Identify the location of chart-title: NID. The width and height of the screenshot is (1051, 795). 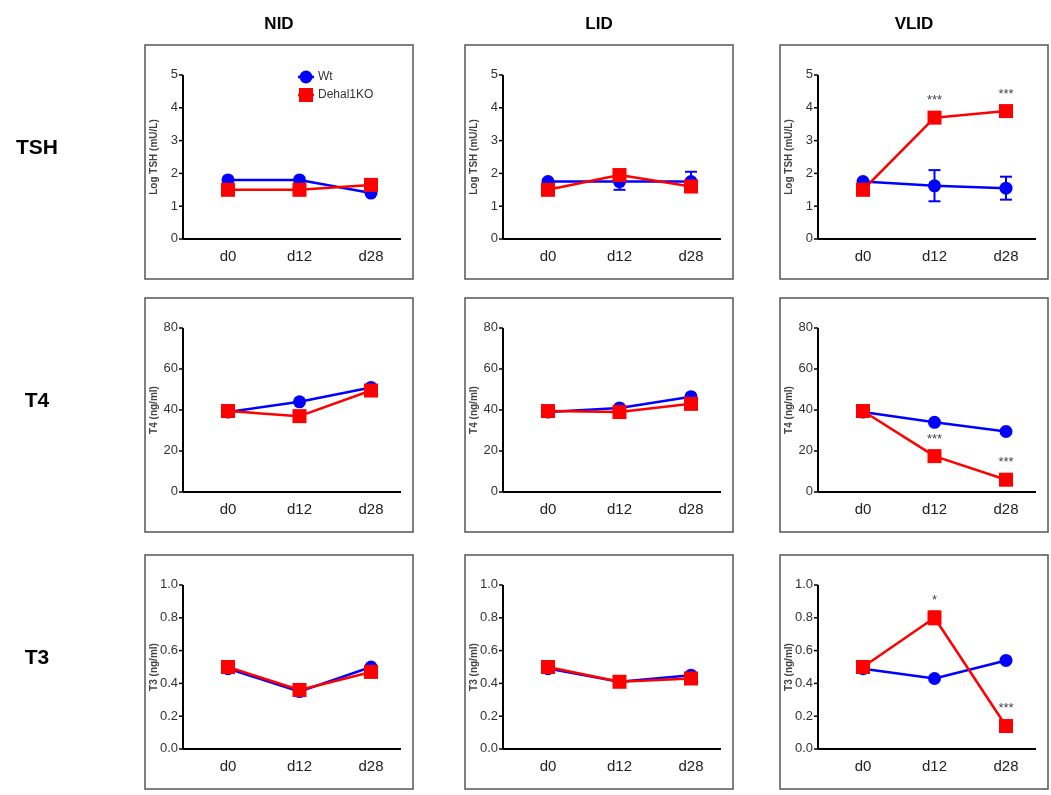
(279, 23).